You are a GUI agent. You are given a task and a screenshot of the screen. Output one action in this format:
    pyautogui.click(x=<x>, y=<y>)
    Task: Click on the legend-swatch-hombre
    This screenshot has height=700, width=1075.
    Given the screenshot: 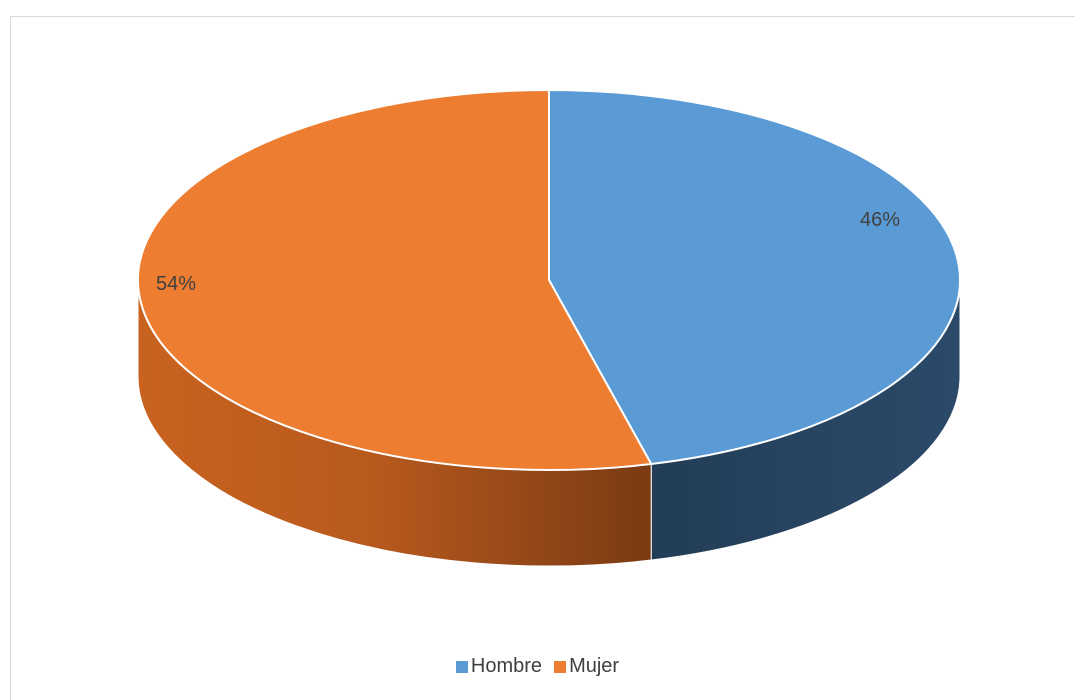 What is the action you would take?
    pyautogui.click(x=461, y=666)
    